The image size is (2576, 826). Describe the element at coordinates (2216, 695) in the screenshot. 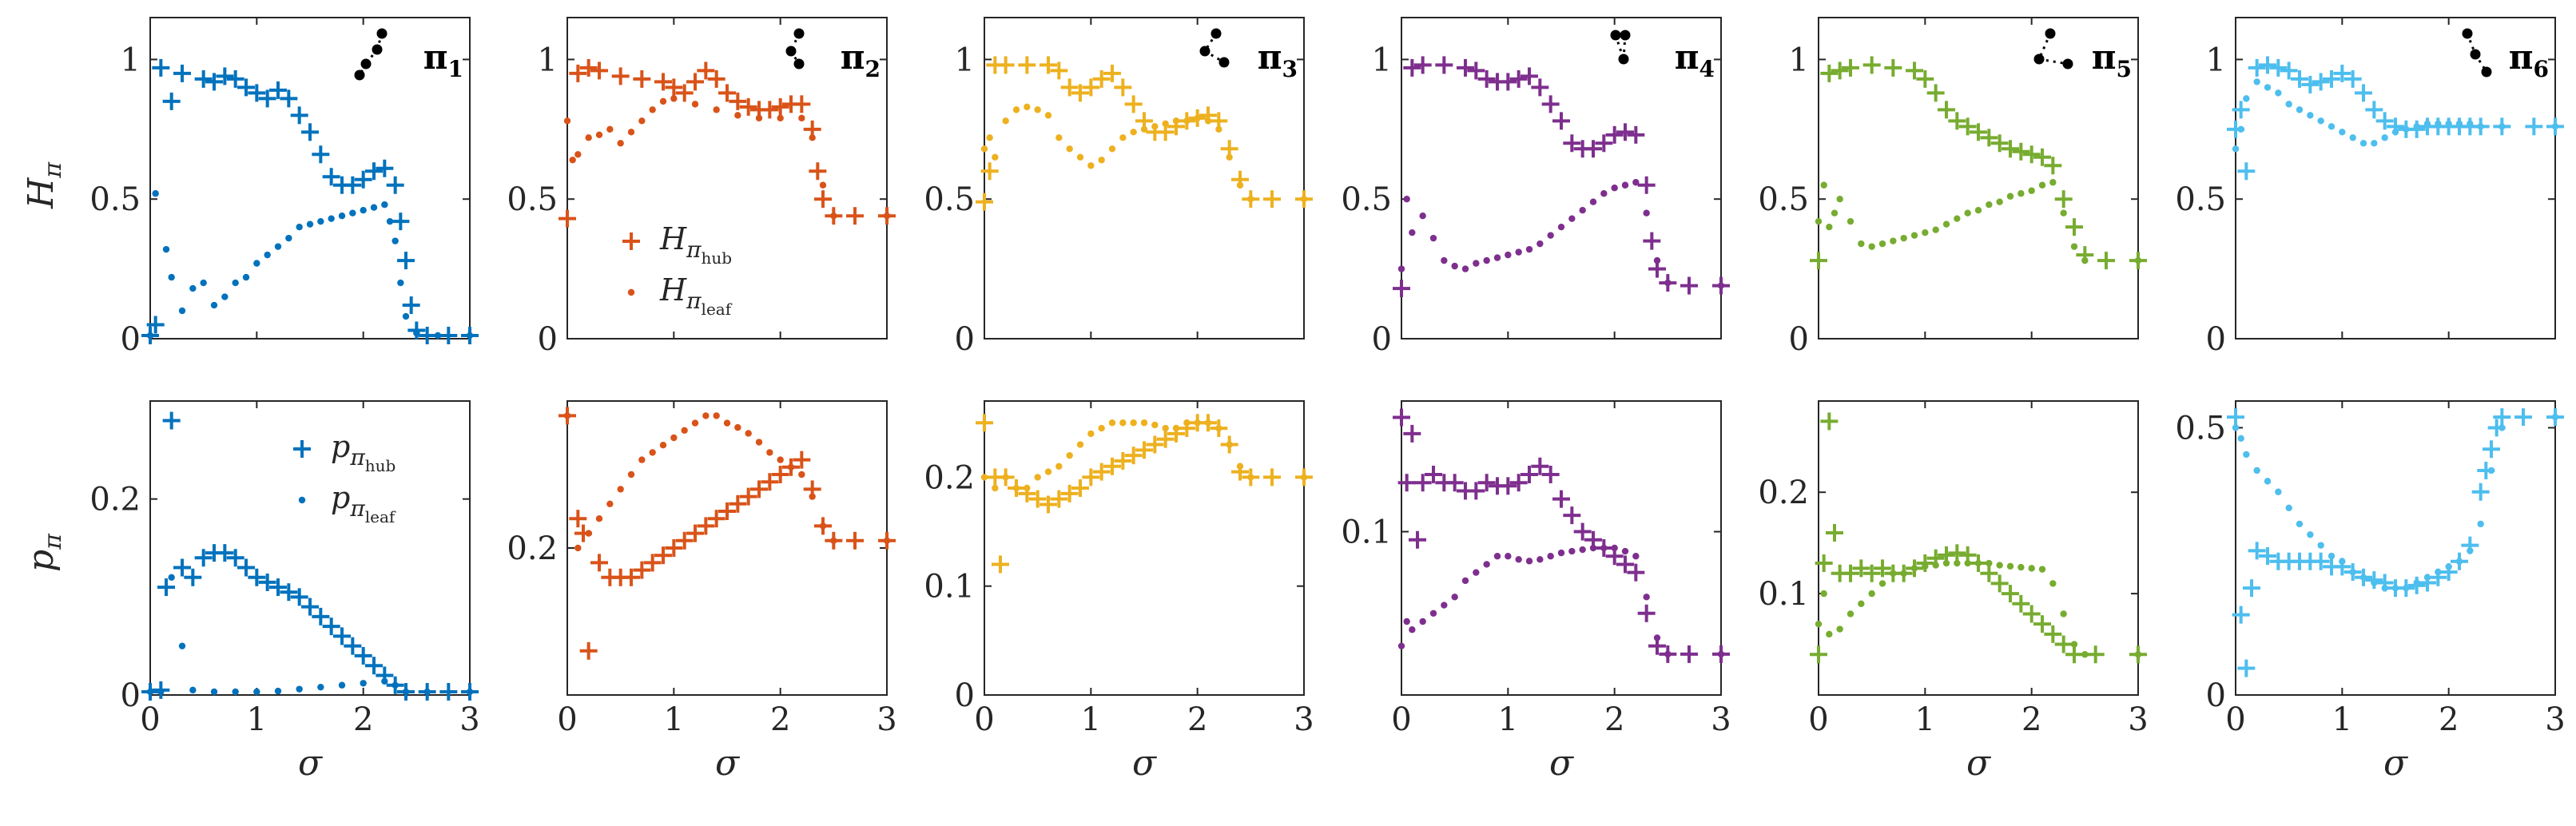

I see `y-tick-label: 0` at that location.